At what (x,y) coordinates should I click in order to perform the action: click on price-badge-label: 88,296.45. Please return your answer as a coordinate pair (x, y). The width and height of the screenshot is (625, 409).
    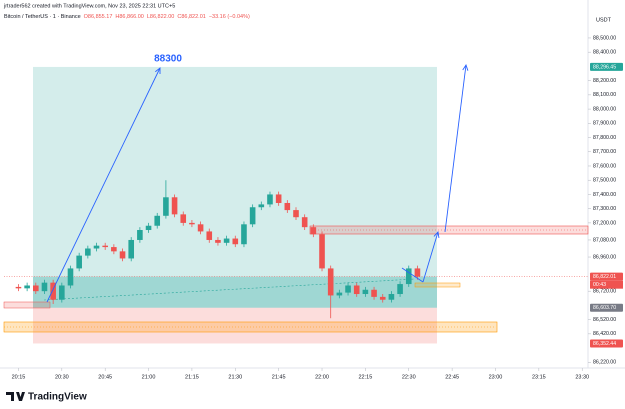
    Looking at the image, I should click on (604, 67).